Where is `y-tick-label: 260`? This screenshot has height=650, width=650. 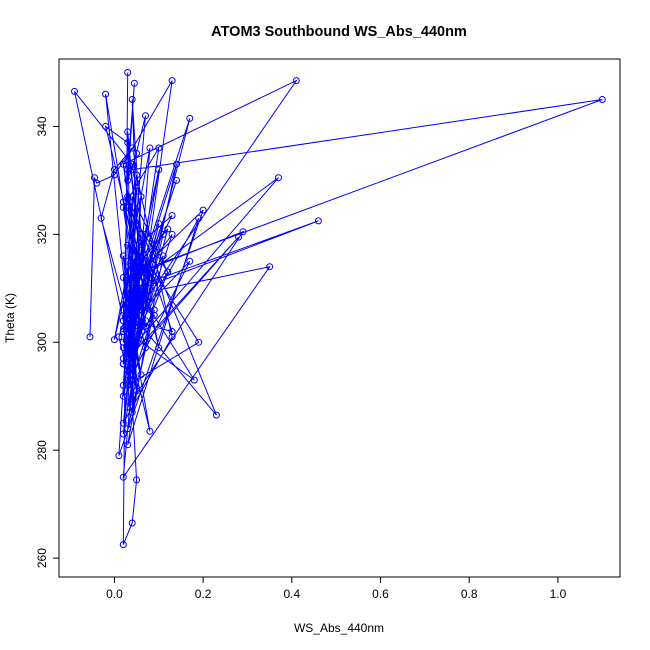
y-tick-label: 260 is located at coordinates (42, 558).